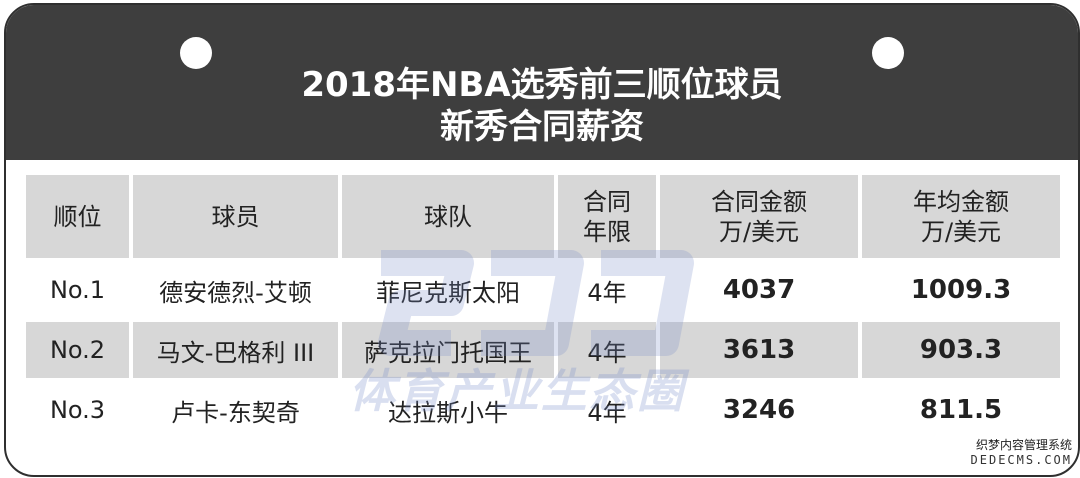 This screenshot has height=478, width=1080. Describe the element at coordinates (235, 292) in the screenshot. I see `player-cell: 德安德烈-艾顿` at that location.